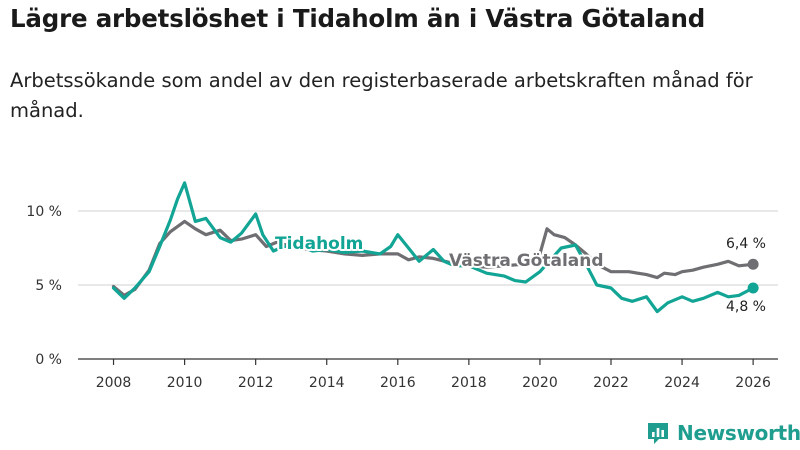 Image resolution: width=800 pixels, height=450 pixels. I want to click on end-value-tidaholm: 4,8 %, so click(746, 307).